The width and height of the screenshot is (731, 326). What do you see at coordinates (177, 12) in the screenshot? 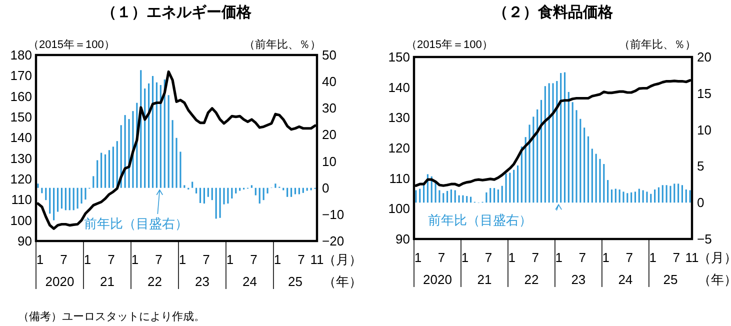
I see `chart-title: （１）エネルギー価格` at bounding box center [177, 12].